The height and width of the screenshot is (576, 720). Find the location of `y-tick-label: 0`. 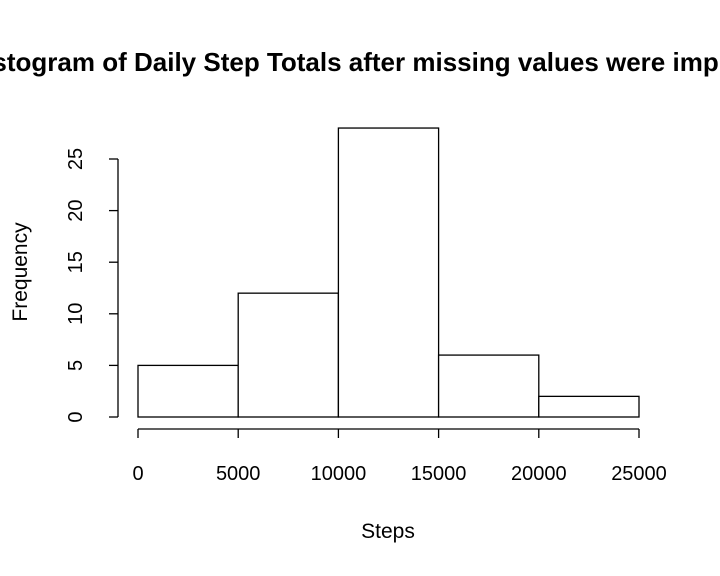

y-tick-label: 0 is located at coordinates (76, 416).